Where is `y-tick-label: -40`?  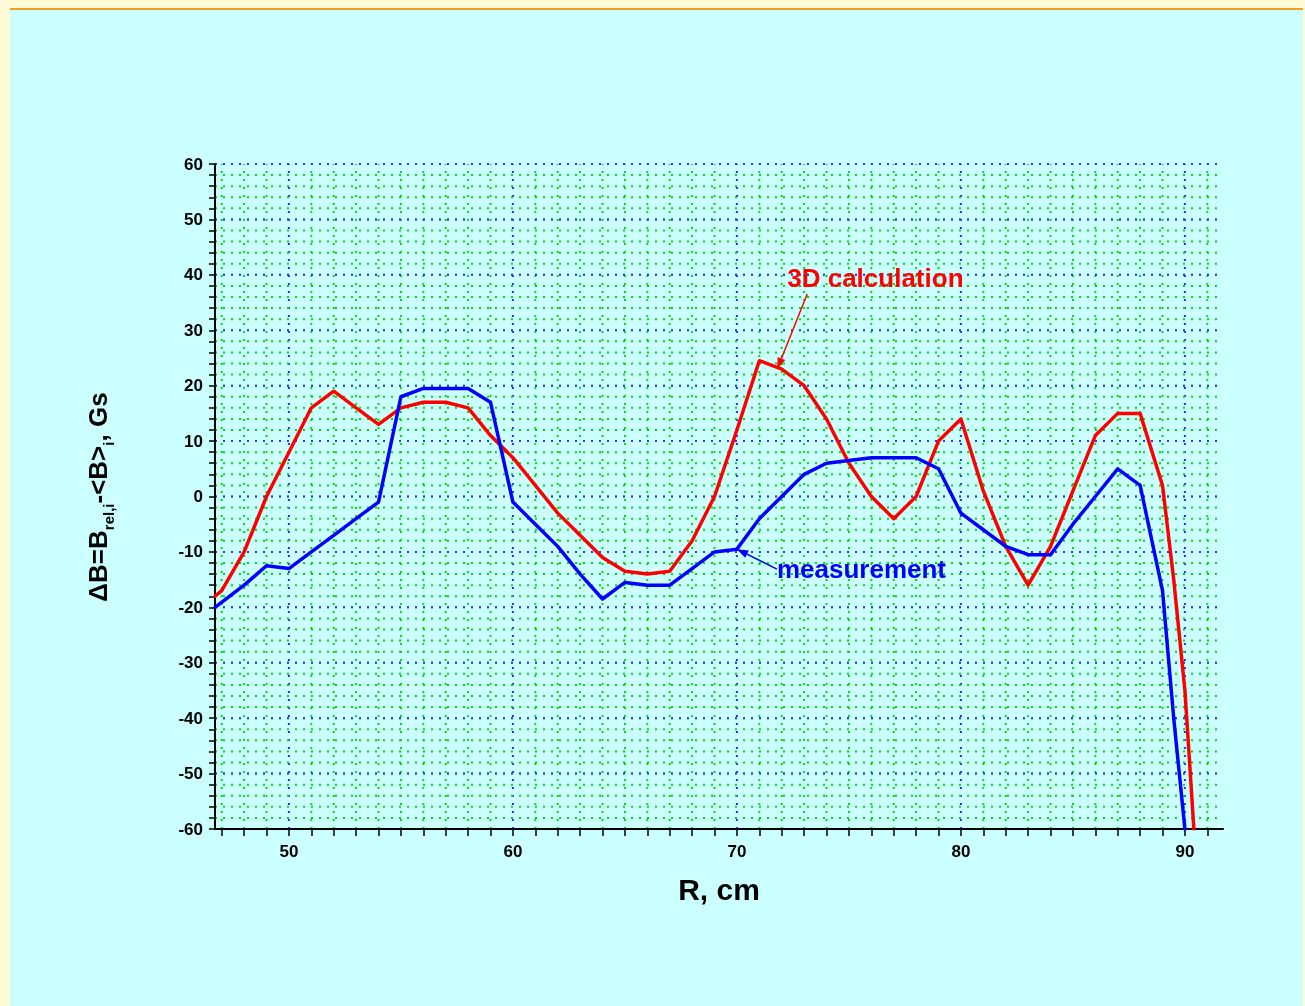 y-tick-label: -40 is located at coordinates (190, 718).